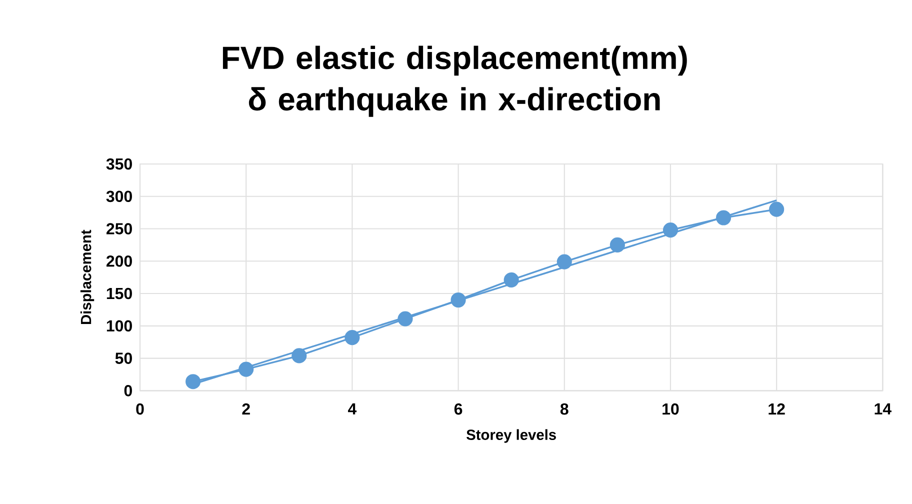  I want to click on x-tick-label: 14, so click(883, 408).